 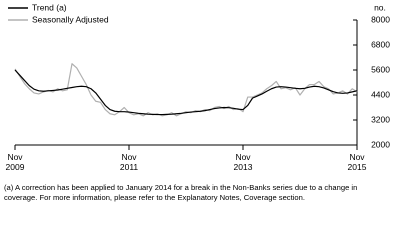 What do you see at coordinates (49, 7) in the screenshot?
I see `legend-label: Trend (a)` at bounding box center [49, 7].